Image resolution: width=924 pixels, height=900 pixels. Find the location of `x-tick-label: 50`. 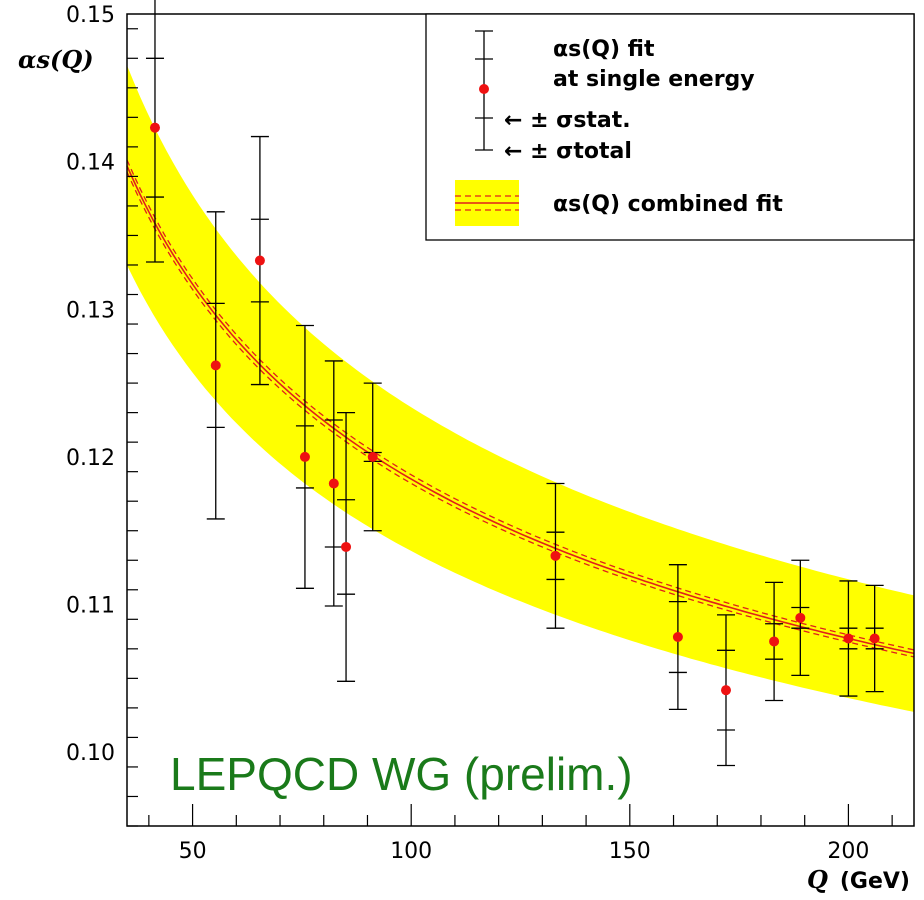

x-tick-label: 50 is located at coordinates (193, 851).